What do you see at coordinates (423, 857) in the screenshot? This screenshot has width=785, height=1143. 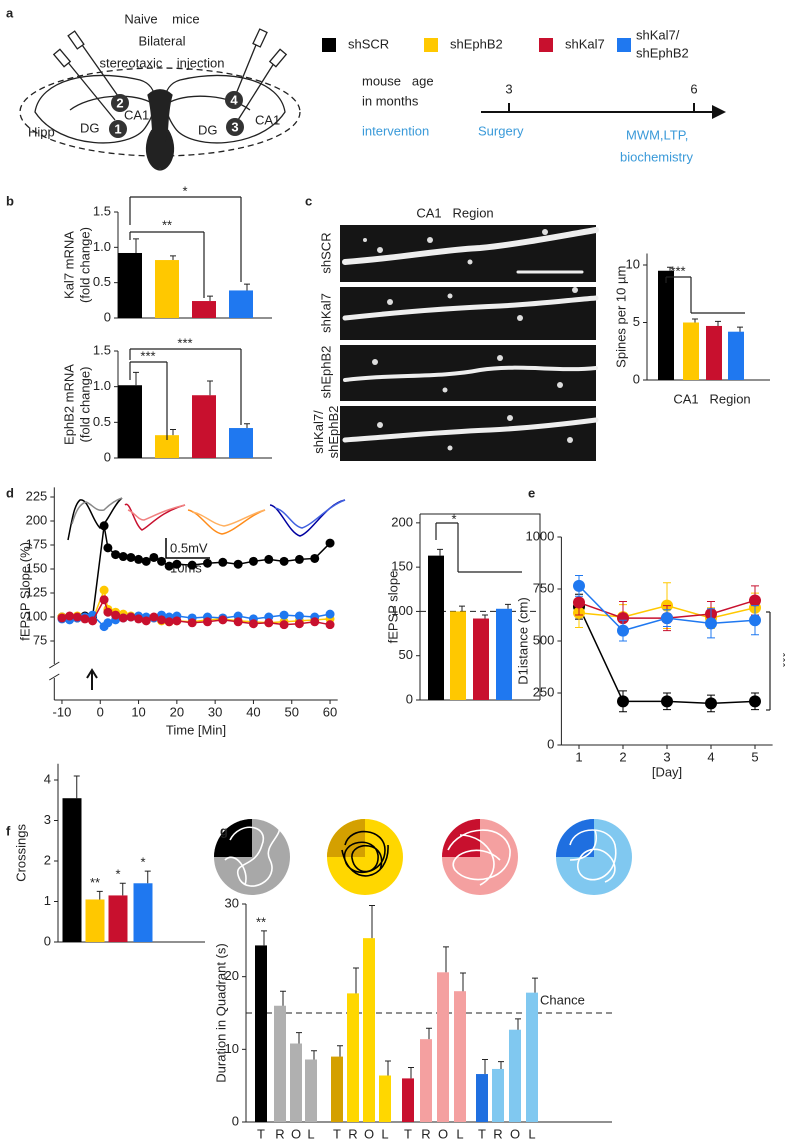 I see `swim-paths` at bounding box center [423, 857].